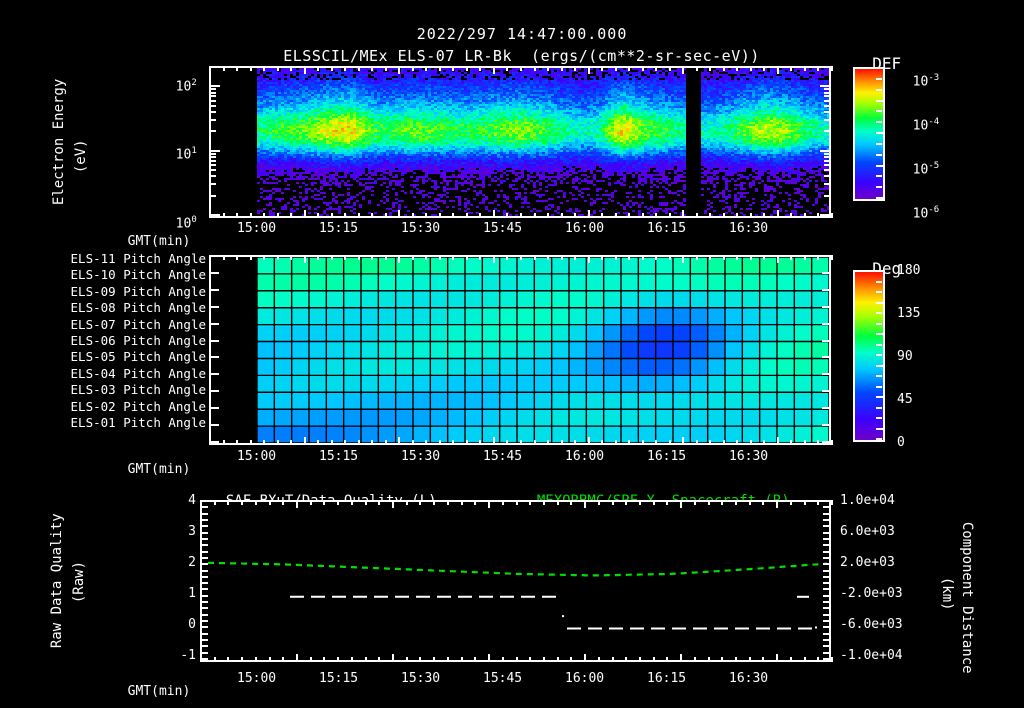 The image size is (1024, 708). Describe the element at coordinates (257, 228) in the screenshot. I see `panel1-xtick-label: 15:00` at that location.